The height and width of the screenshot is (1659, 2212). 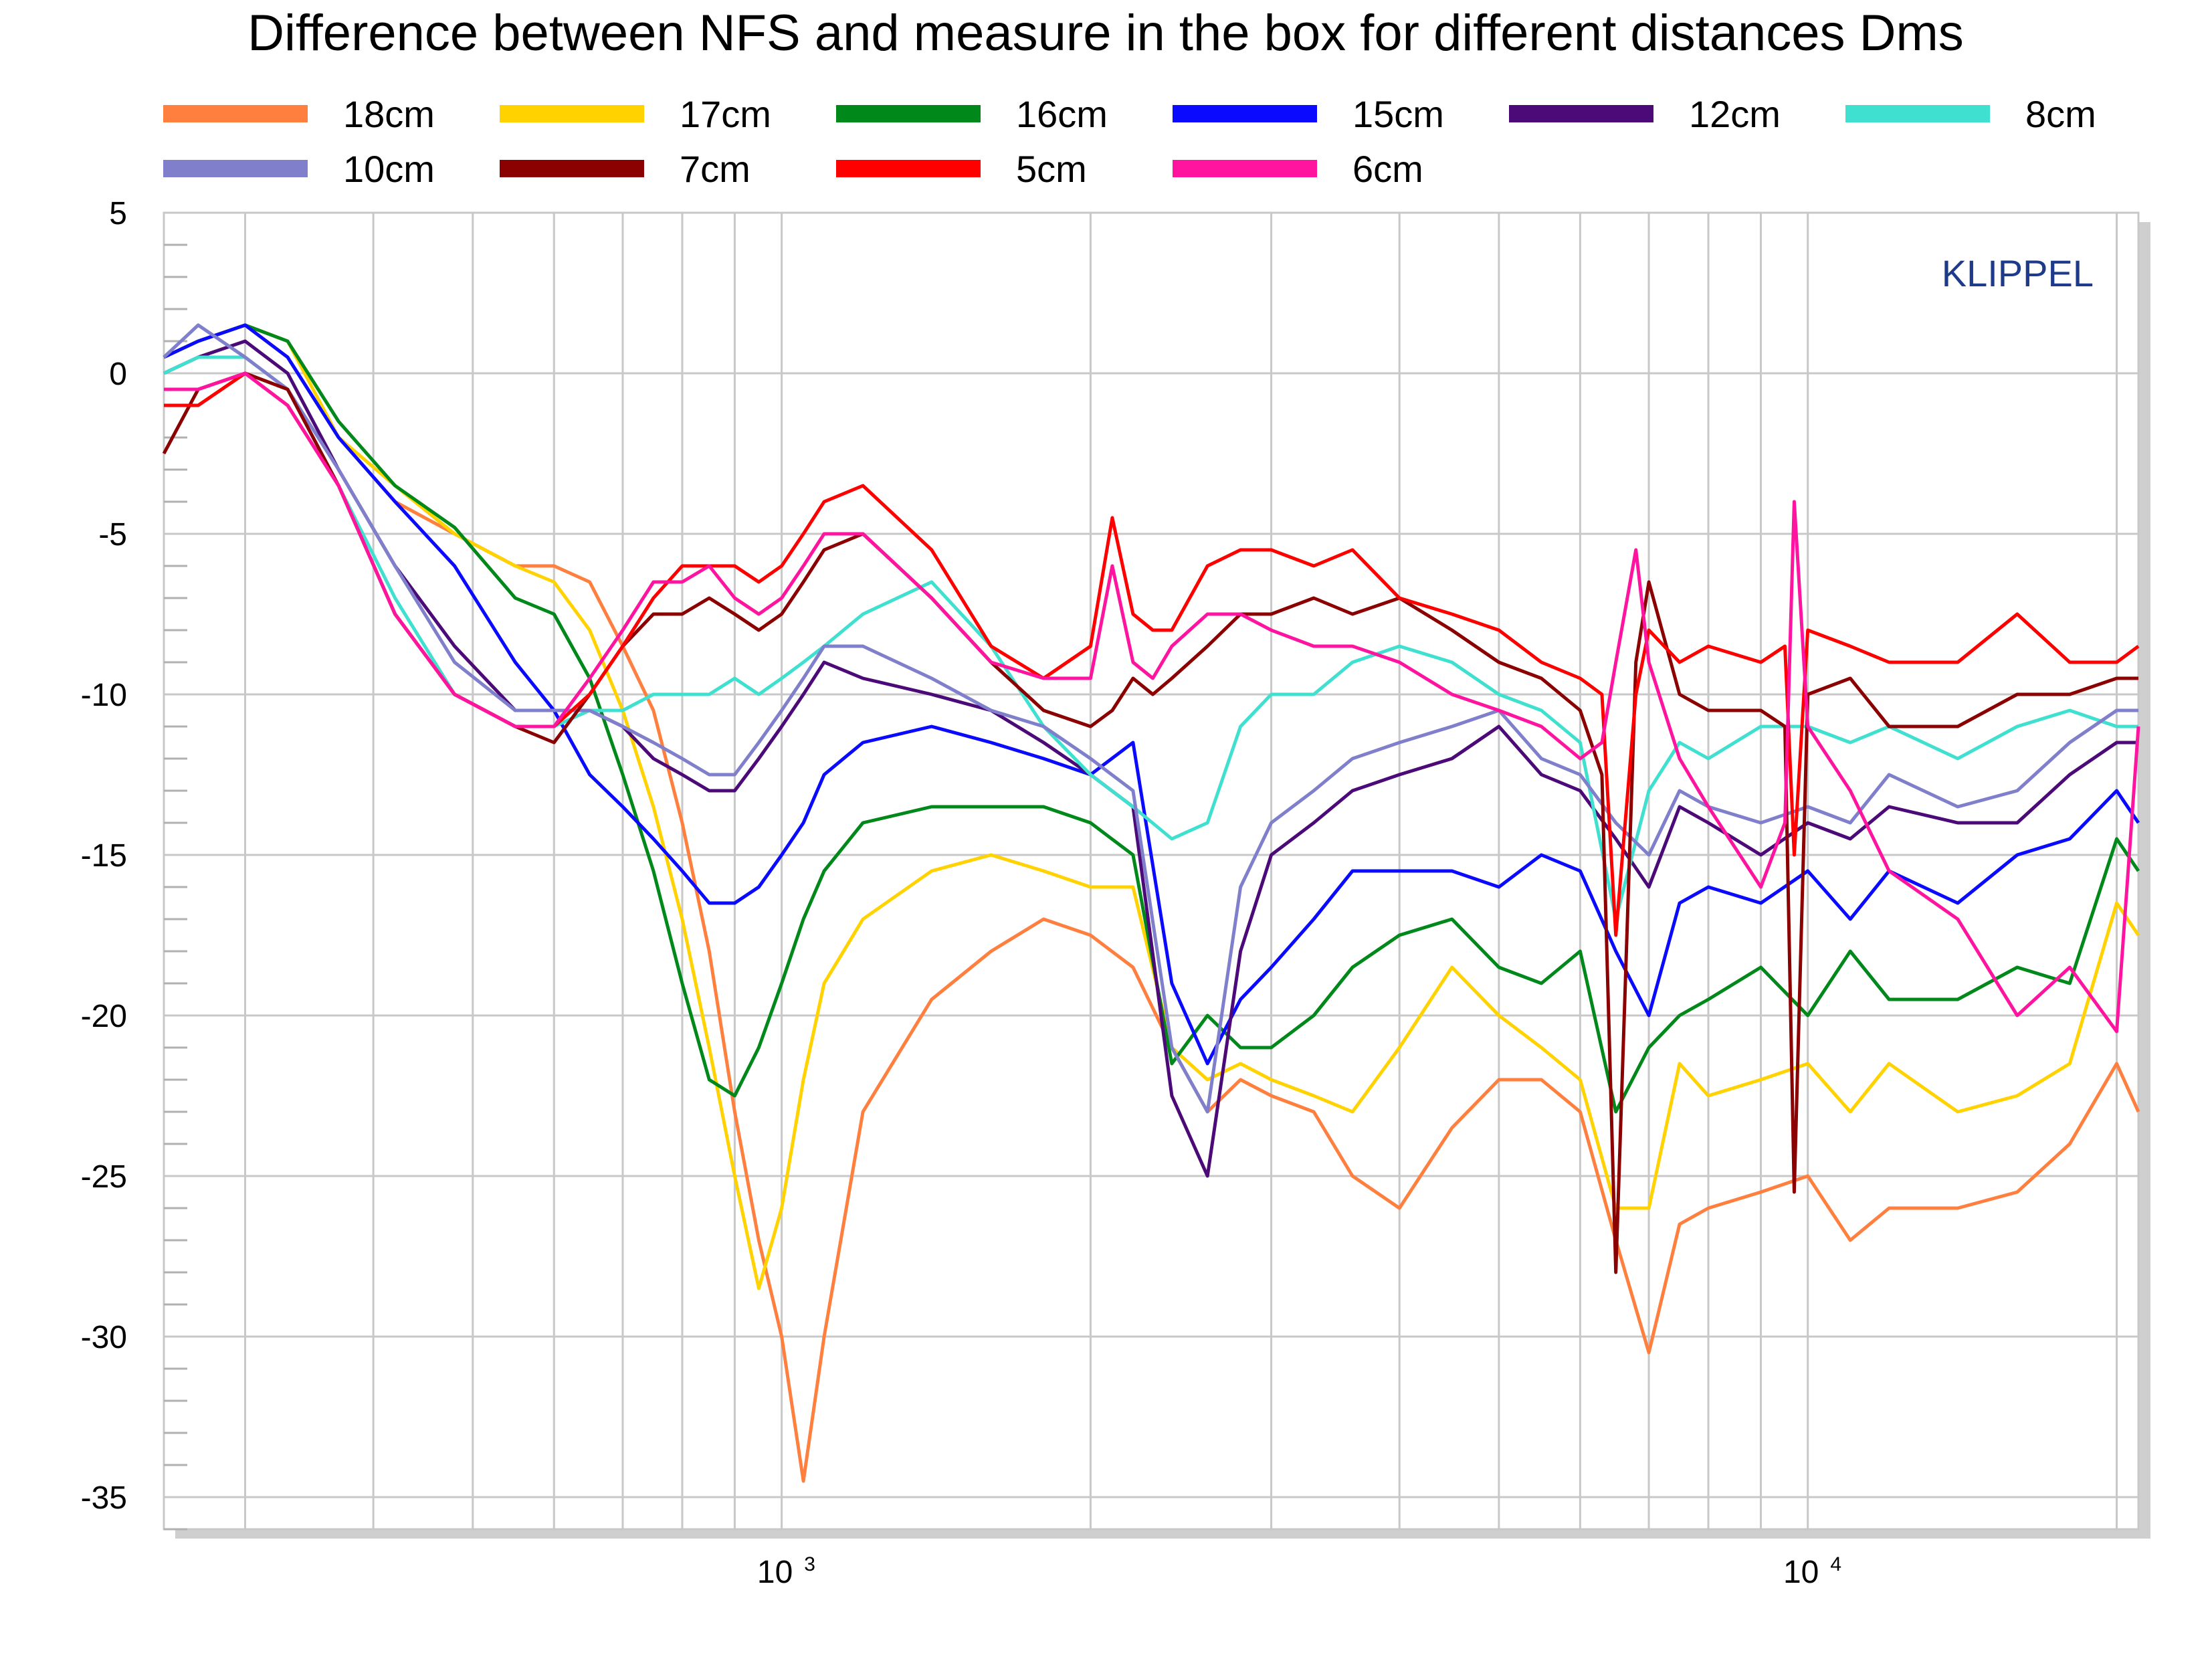 I want to click on y-tick-label: -30, so click(x=104, y=1337).